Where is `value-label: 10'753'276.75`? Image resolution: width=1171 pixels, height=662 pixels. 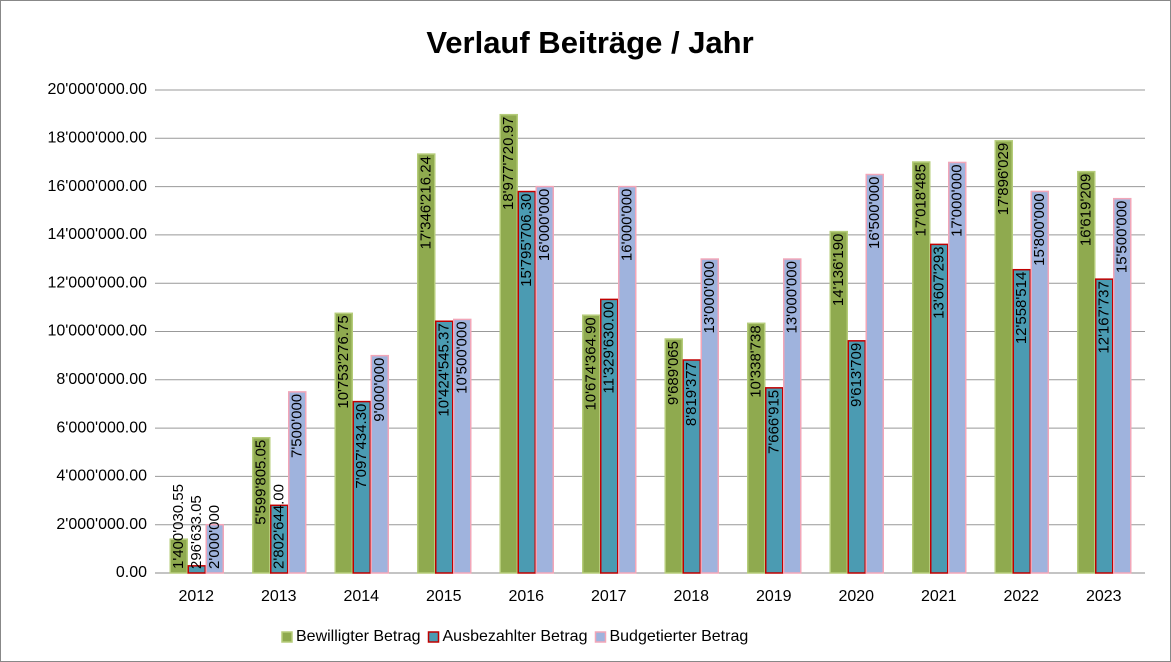 value-label: 10'753'276.75 is located at coordinates (343, 361).